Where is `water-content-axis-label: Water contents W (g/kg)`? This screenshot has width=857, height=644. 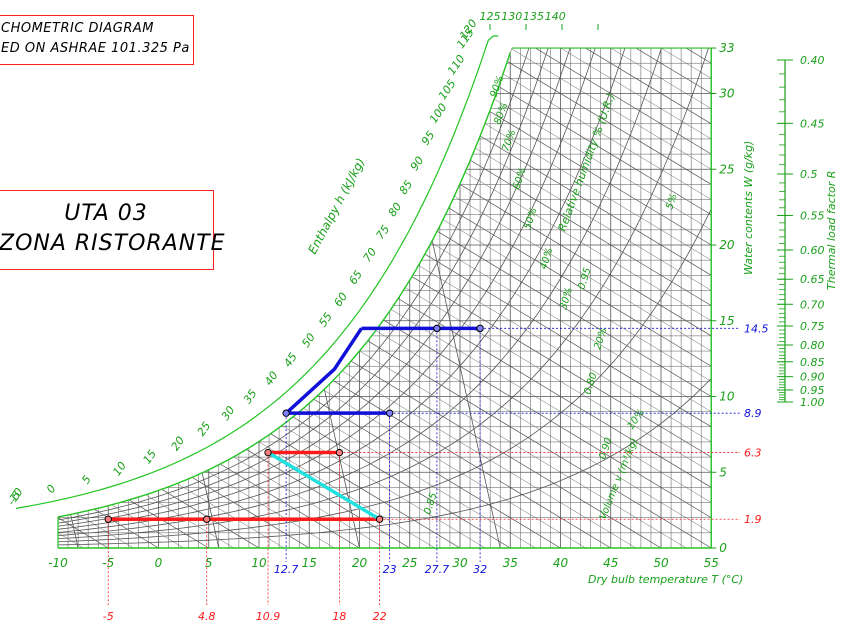
water-content-axis-label: Water contents W (g/kg) is located at coordinates (748, 208).